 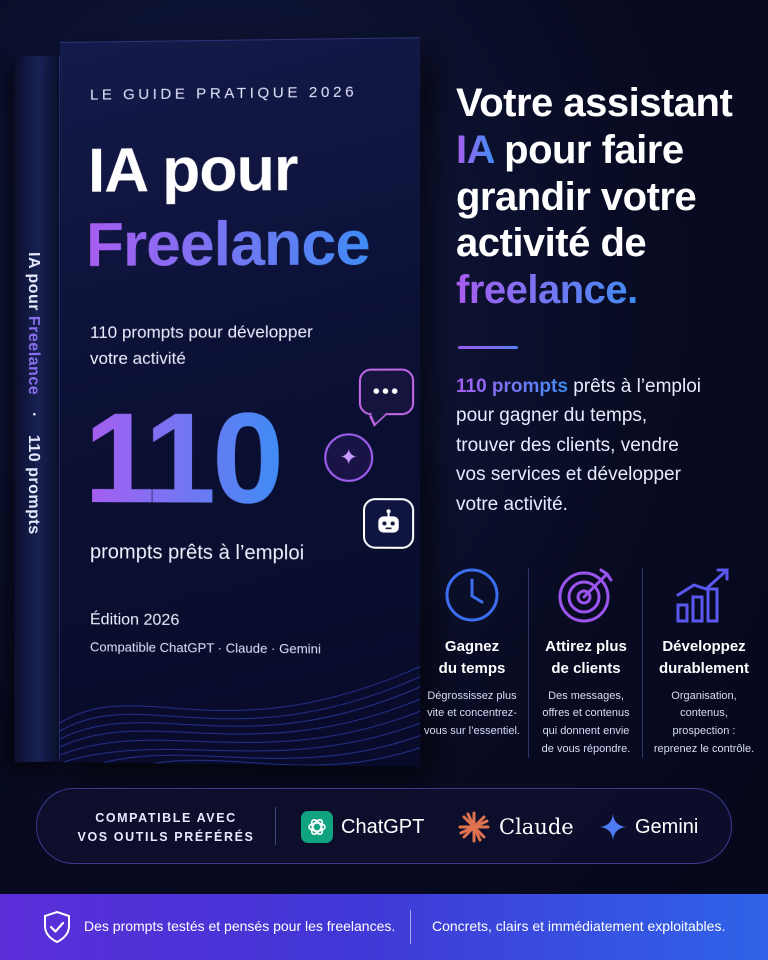 What do you see at coordinates (205, 648) in the screenshot?
I see `cover-compatible: Compatible ChatGPT · Claude · Gemini` at bounding box center [205, 648].